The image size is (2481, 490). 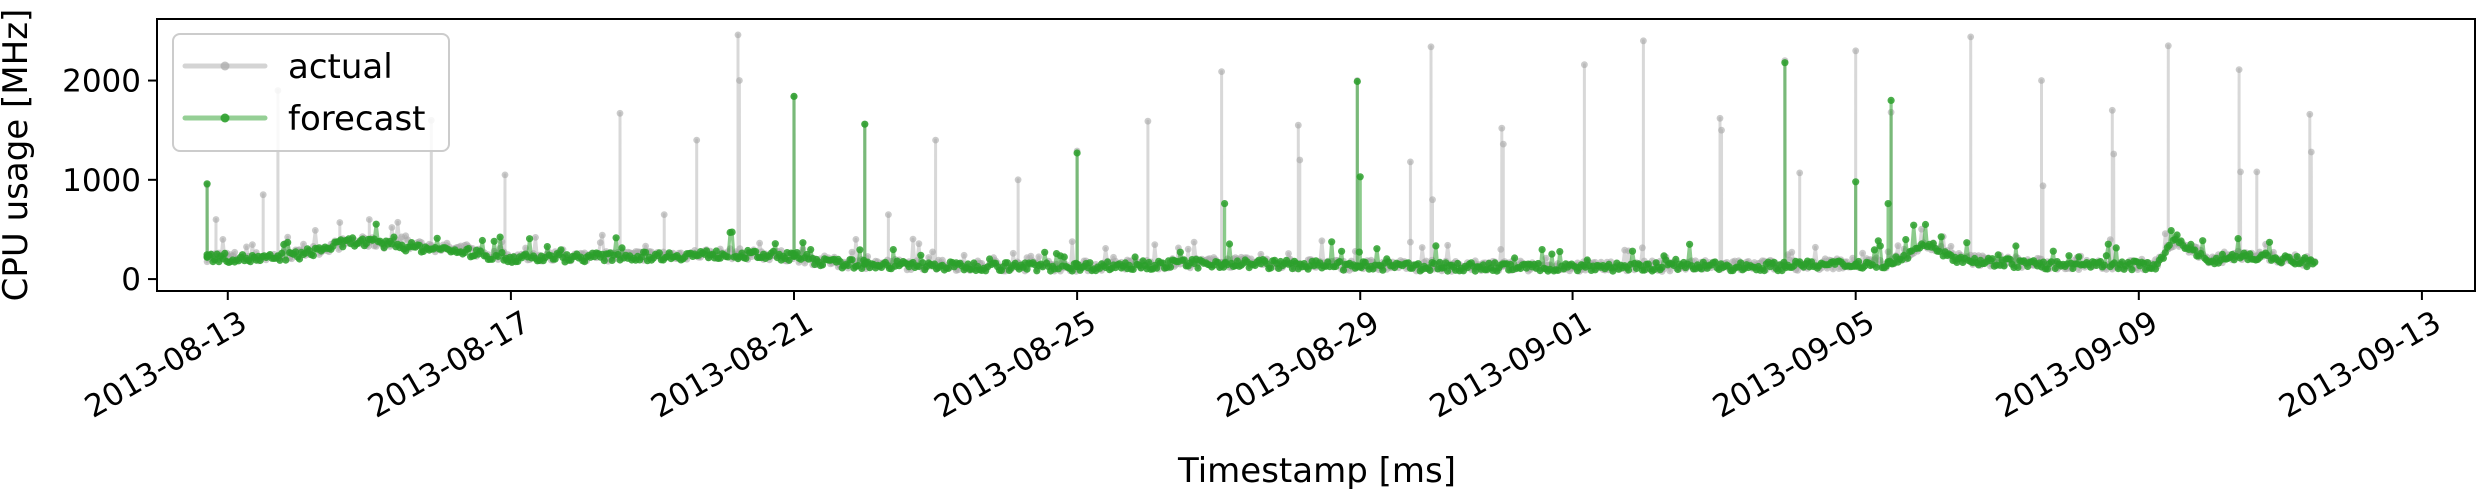 What do you see at coordinates (340, 67) in the screenshot?
I see `legend-label-actual: actual` at bounding box center [340, 67].